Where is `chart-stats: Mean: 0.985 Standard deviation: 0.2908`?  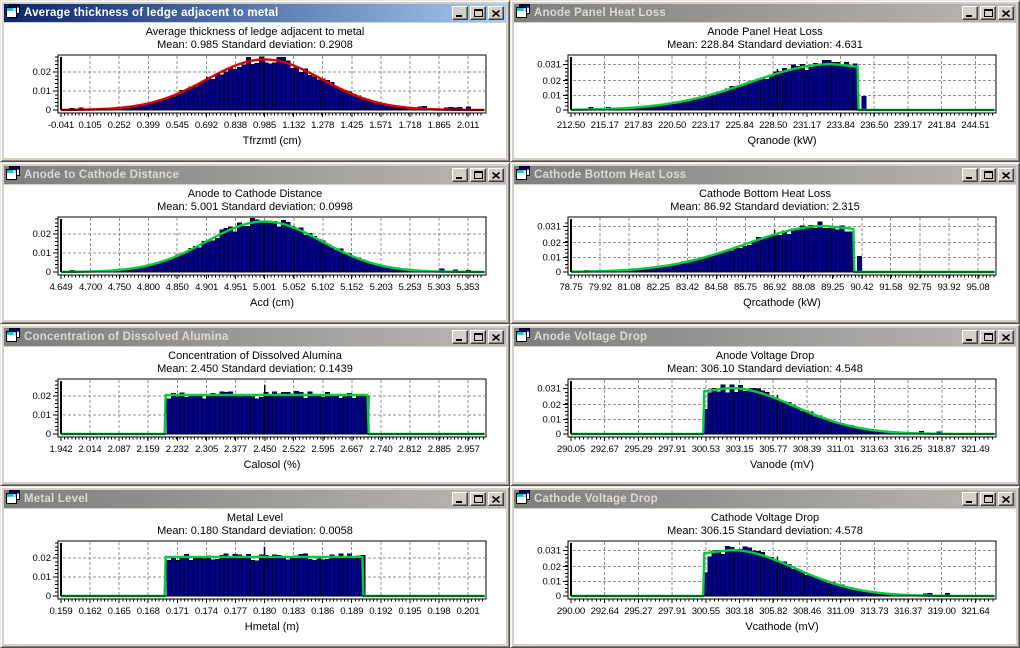
chart-stats: Mean: 0.985 Standard deviation: 0.2908 is located at coordinates (255, 45).